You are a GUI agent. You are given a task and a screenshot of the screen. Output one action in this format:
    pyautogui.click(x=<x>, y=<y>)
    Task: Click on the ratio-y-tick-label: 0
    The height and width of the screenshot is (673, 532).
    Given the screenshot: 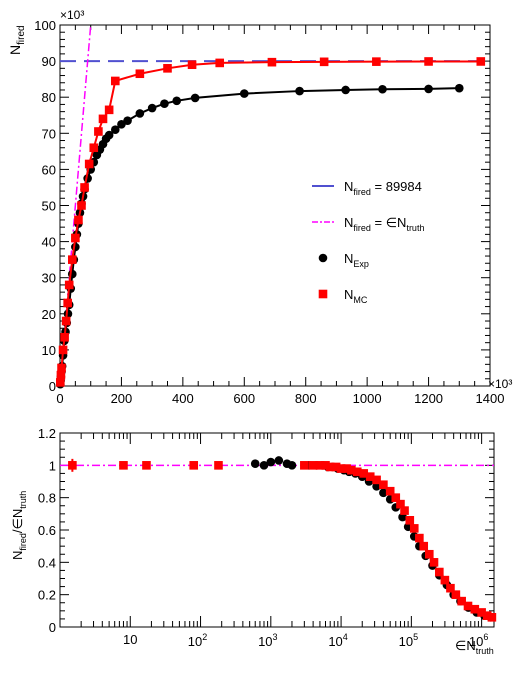 What is the action you would take?
    pyautogui.click(x=52, y=627)
    